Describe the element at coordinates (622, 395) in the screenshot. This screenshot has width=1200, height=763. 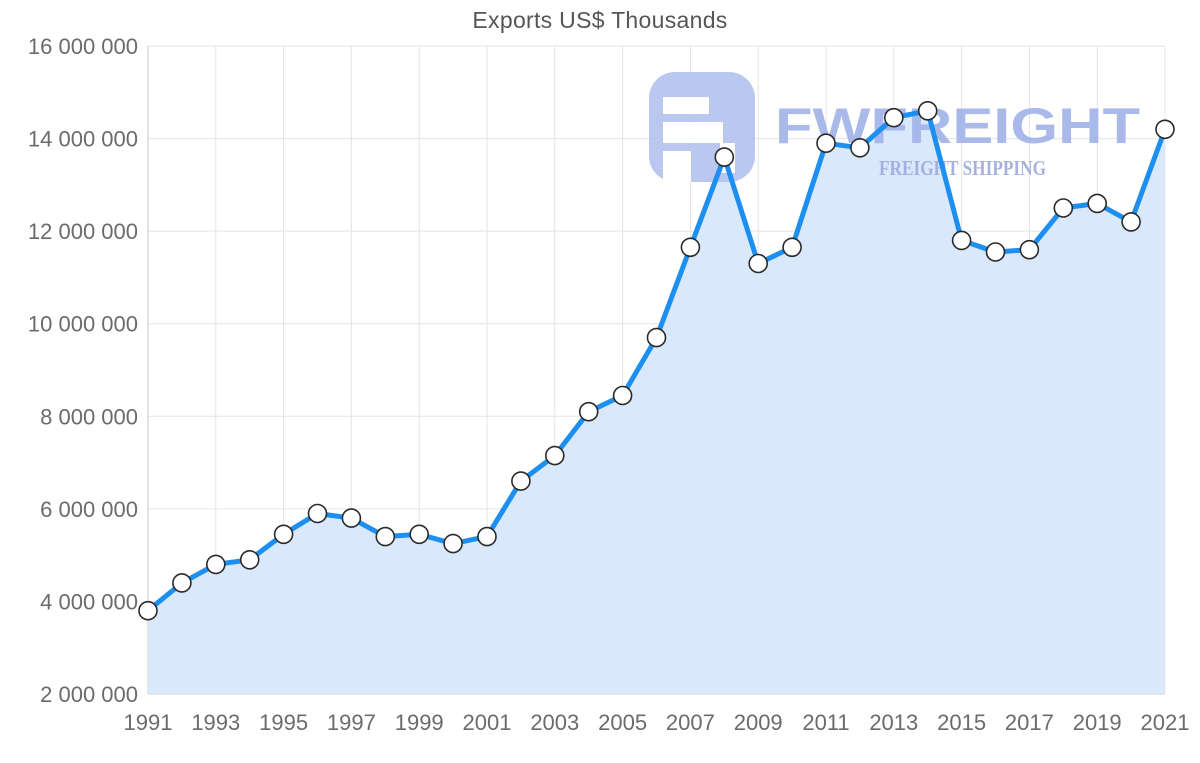
I see `data-point-2005` at that location.